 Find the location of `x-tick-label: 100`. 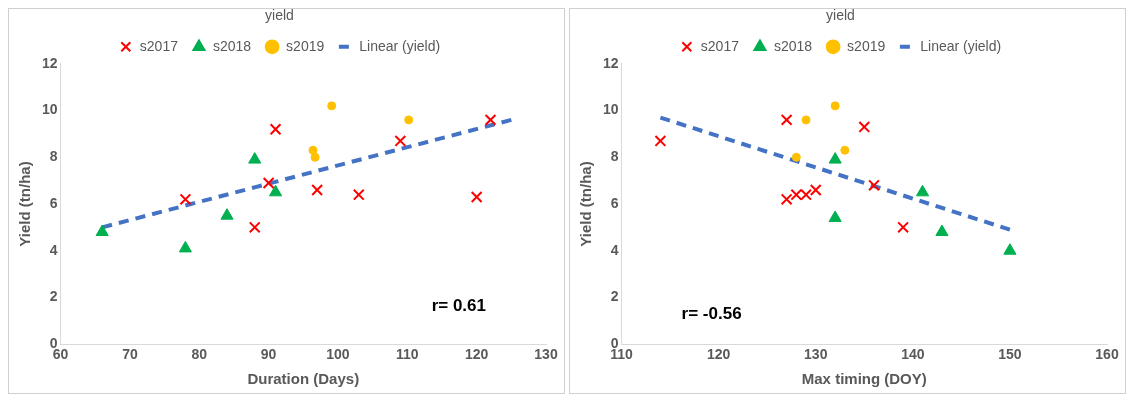

x-tick-label: 100 is located at coordinates (338, 354).